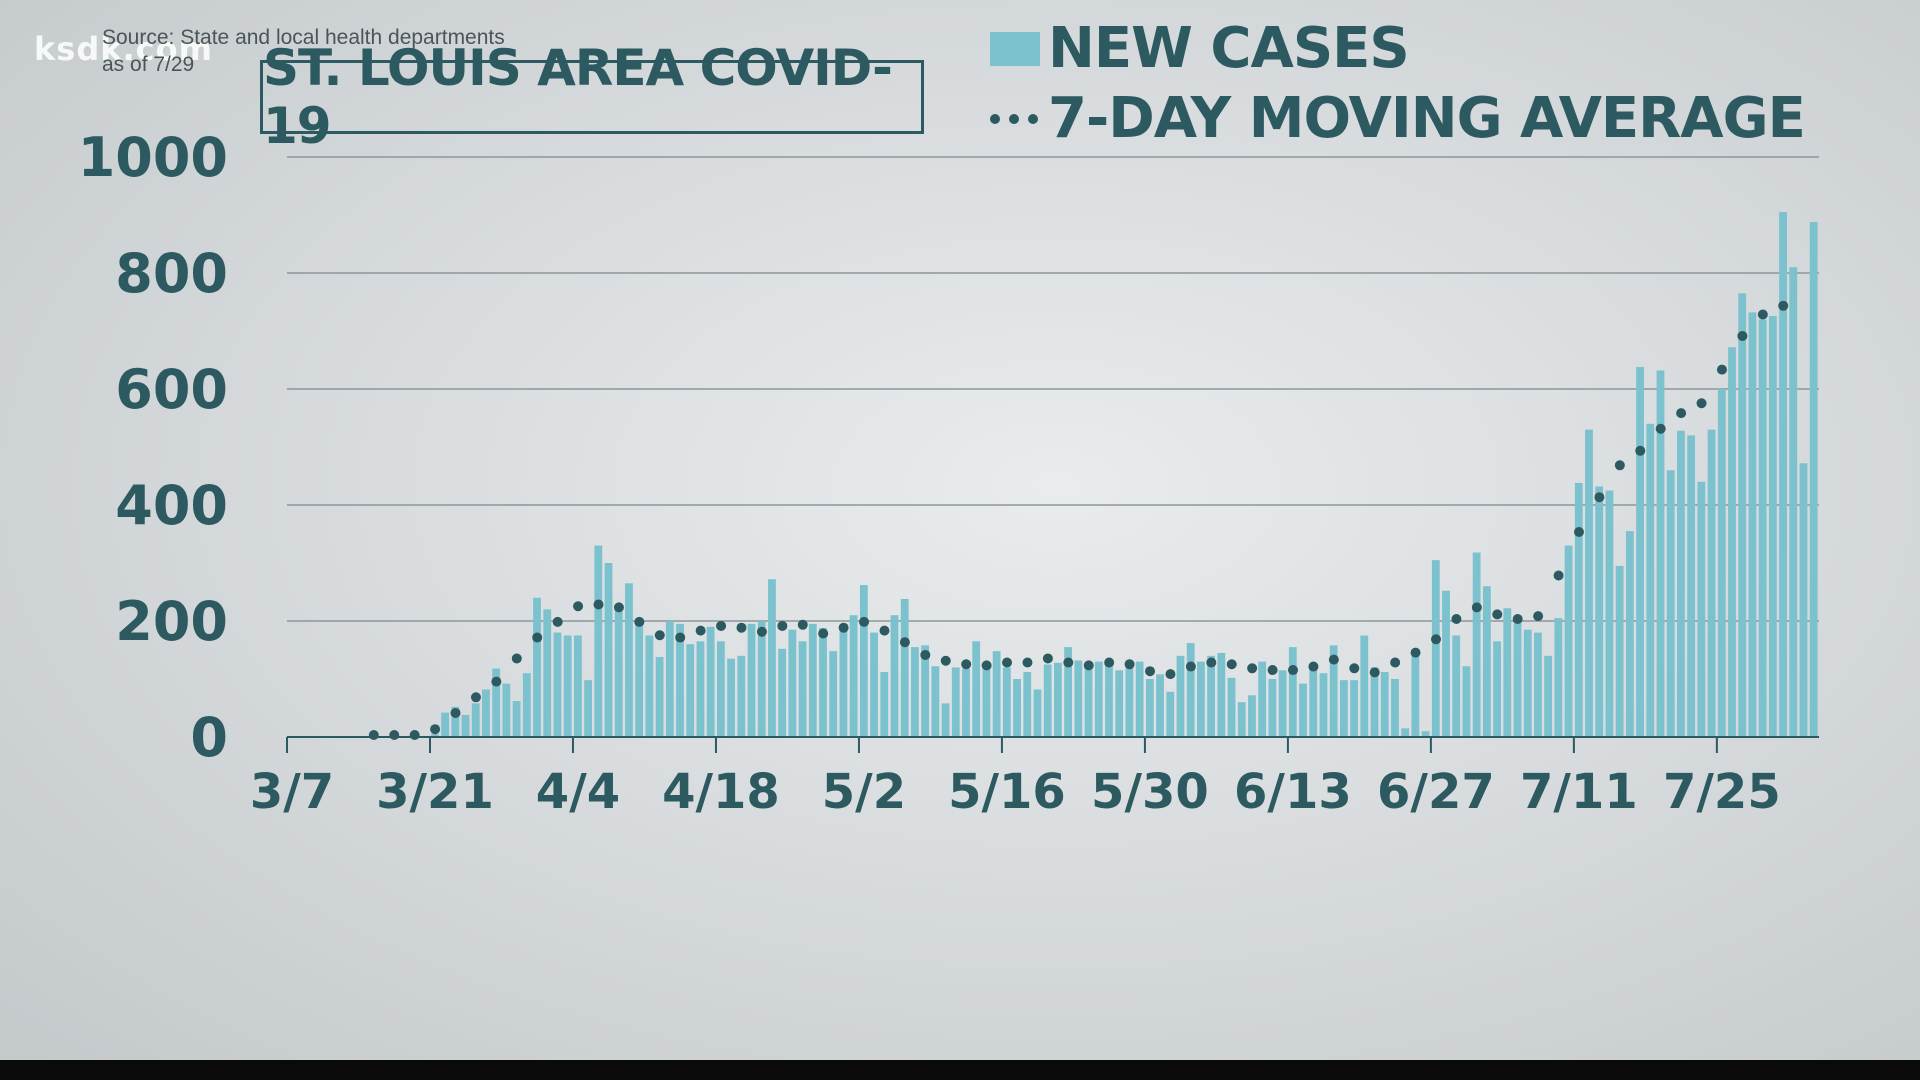 This screenshot has height=1080, width=1920. What do you see at coordinates (1007, 792) in the screenshot?
I see `x-tick-label: 5/16` at bounding box center [1007, 792].